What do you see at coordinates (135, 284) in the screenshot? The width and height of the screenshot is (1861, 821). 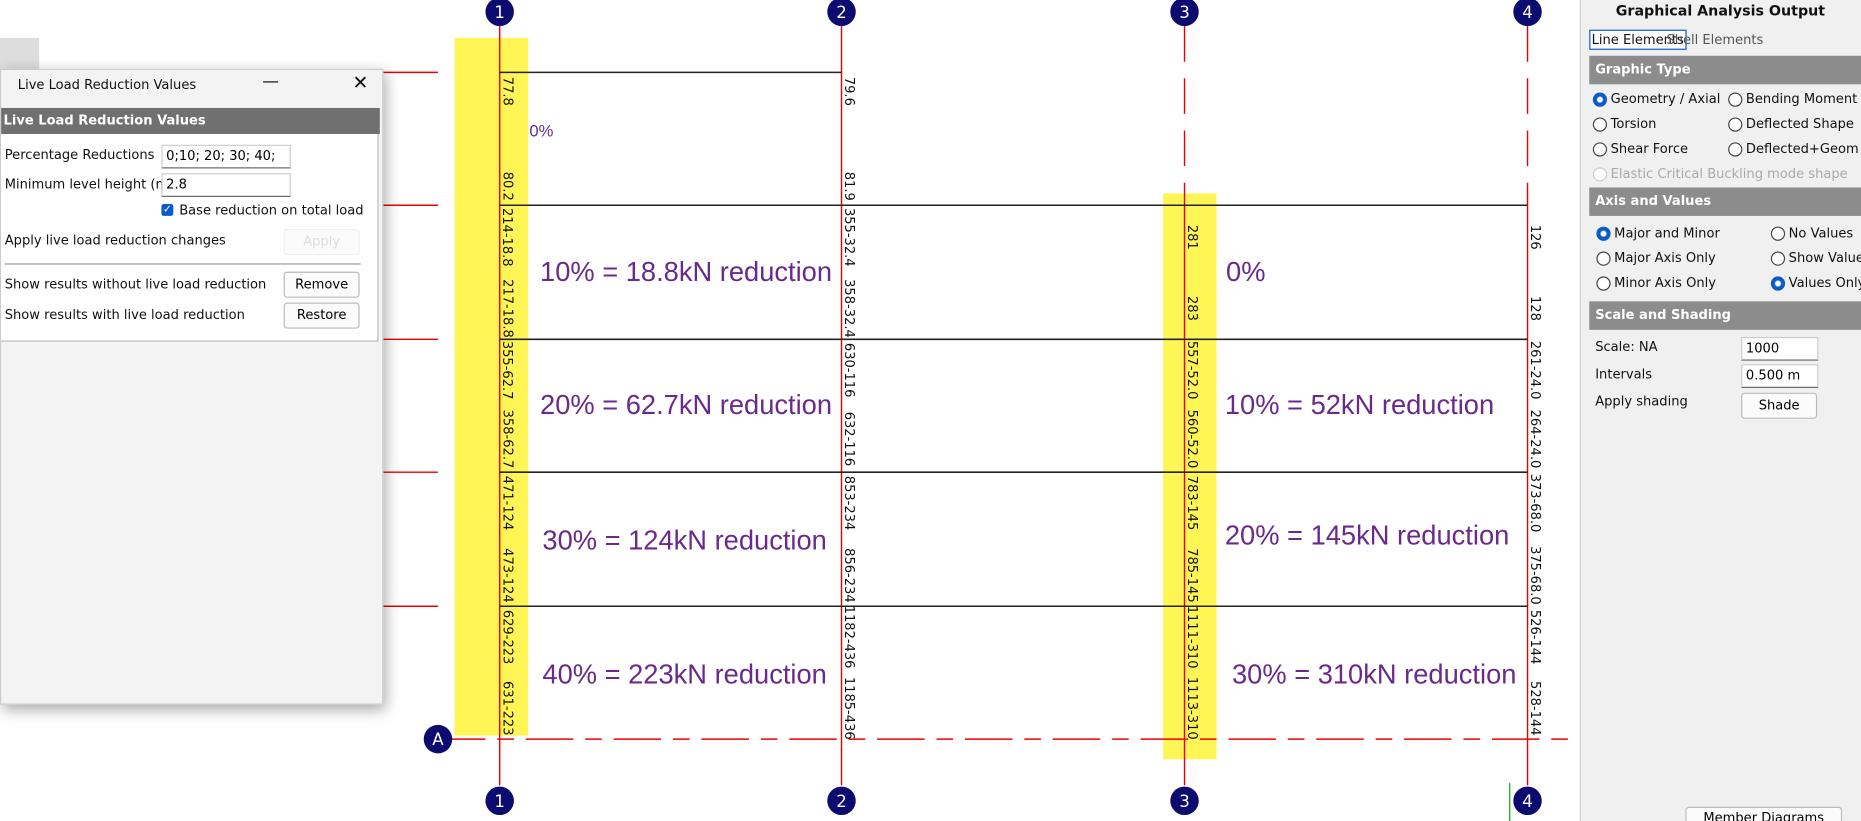 I see `label: Show results without live load reduction` at bounding box center [135, 284].